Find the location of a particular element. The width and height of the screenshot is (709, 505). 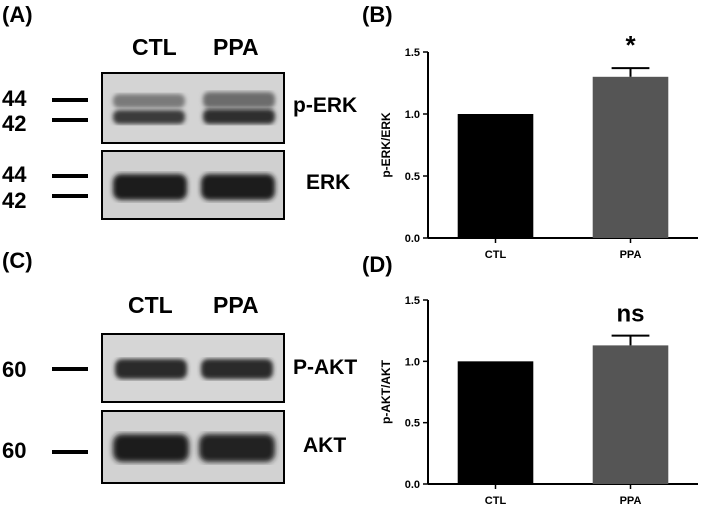

panel-label-c: (C) is located at coordinates (17, 260).